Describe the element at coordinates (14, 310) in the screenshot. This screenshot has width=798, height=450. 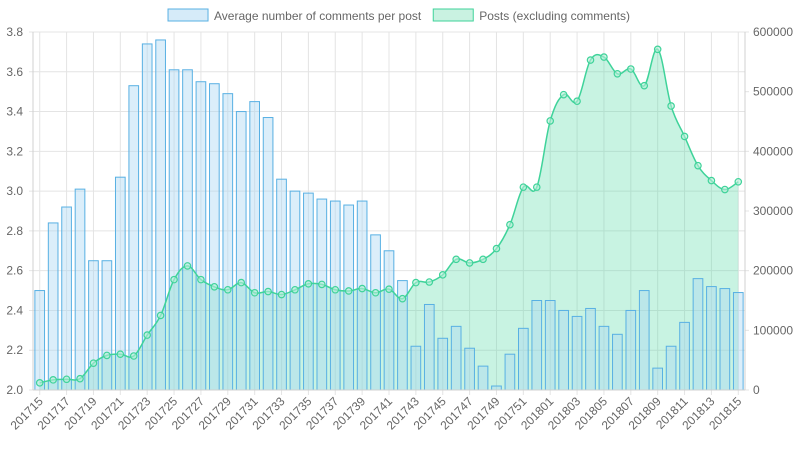
I see `y-left-tick-label: 2.4` at that location.